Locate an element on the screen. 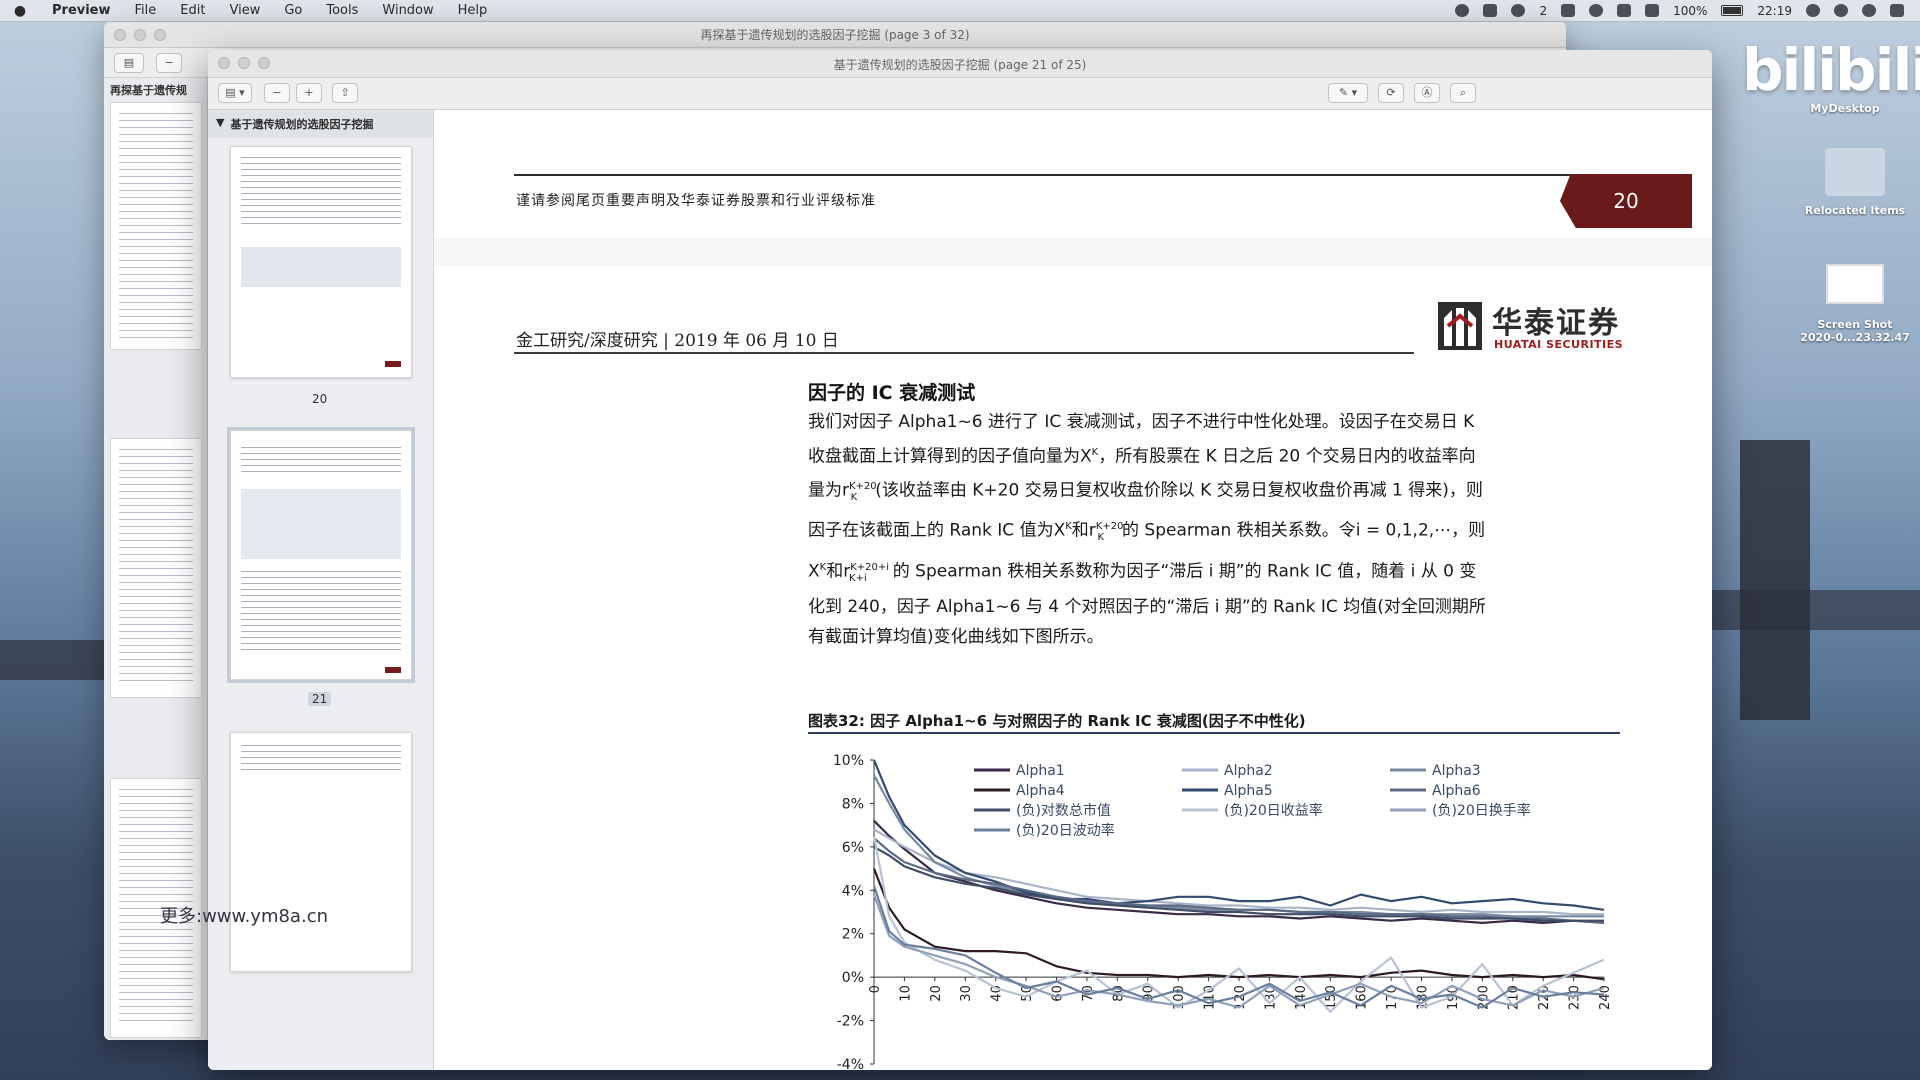 The image size is (1920, 1080). notification-center-icon is located at coordinates (1897, 10).